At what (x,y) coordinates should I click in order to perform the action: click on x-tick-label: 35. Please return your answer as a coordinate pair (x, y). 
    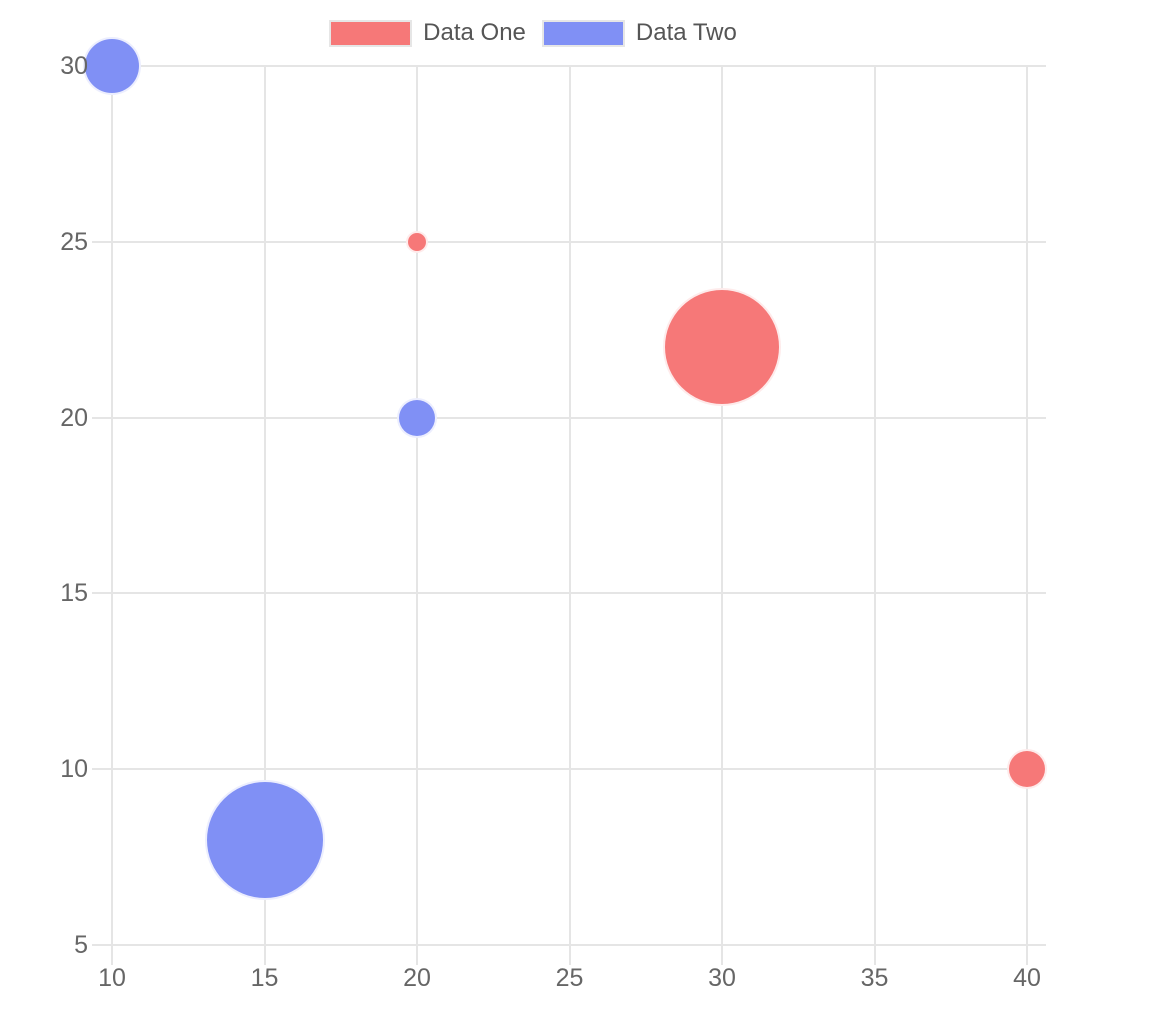
    Looking at the image, I should click on (874, 978).